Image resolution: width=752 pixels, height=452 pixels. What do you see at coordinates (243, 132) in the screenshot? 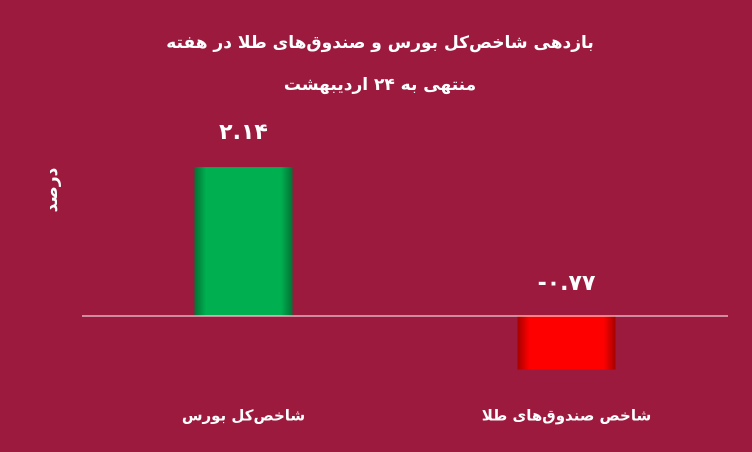
I see `value-label: ۲.۱۴` at bounding box center [243, 132].